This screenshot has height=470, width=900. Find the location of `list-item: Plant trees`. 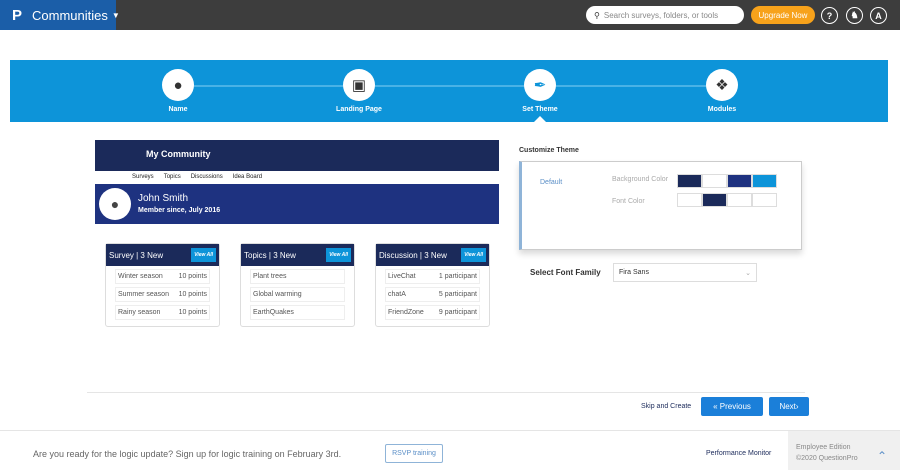

list-item: Plant trees is located at coordinates (297, 276).